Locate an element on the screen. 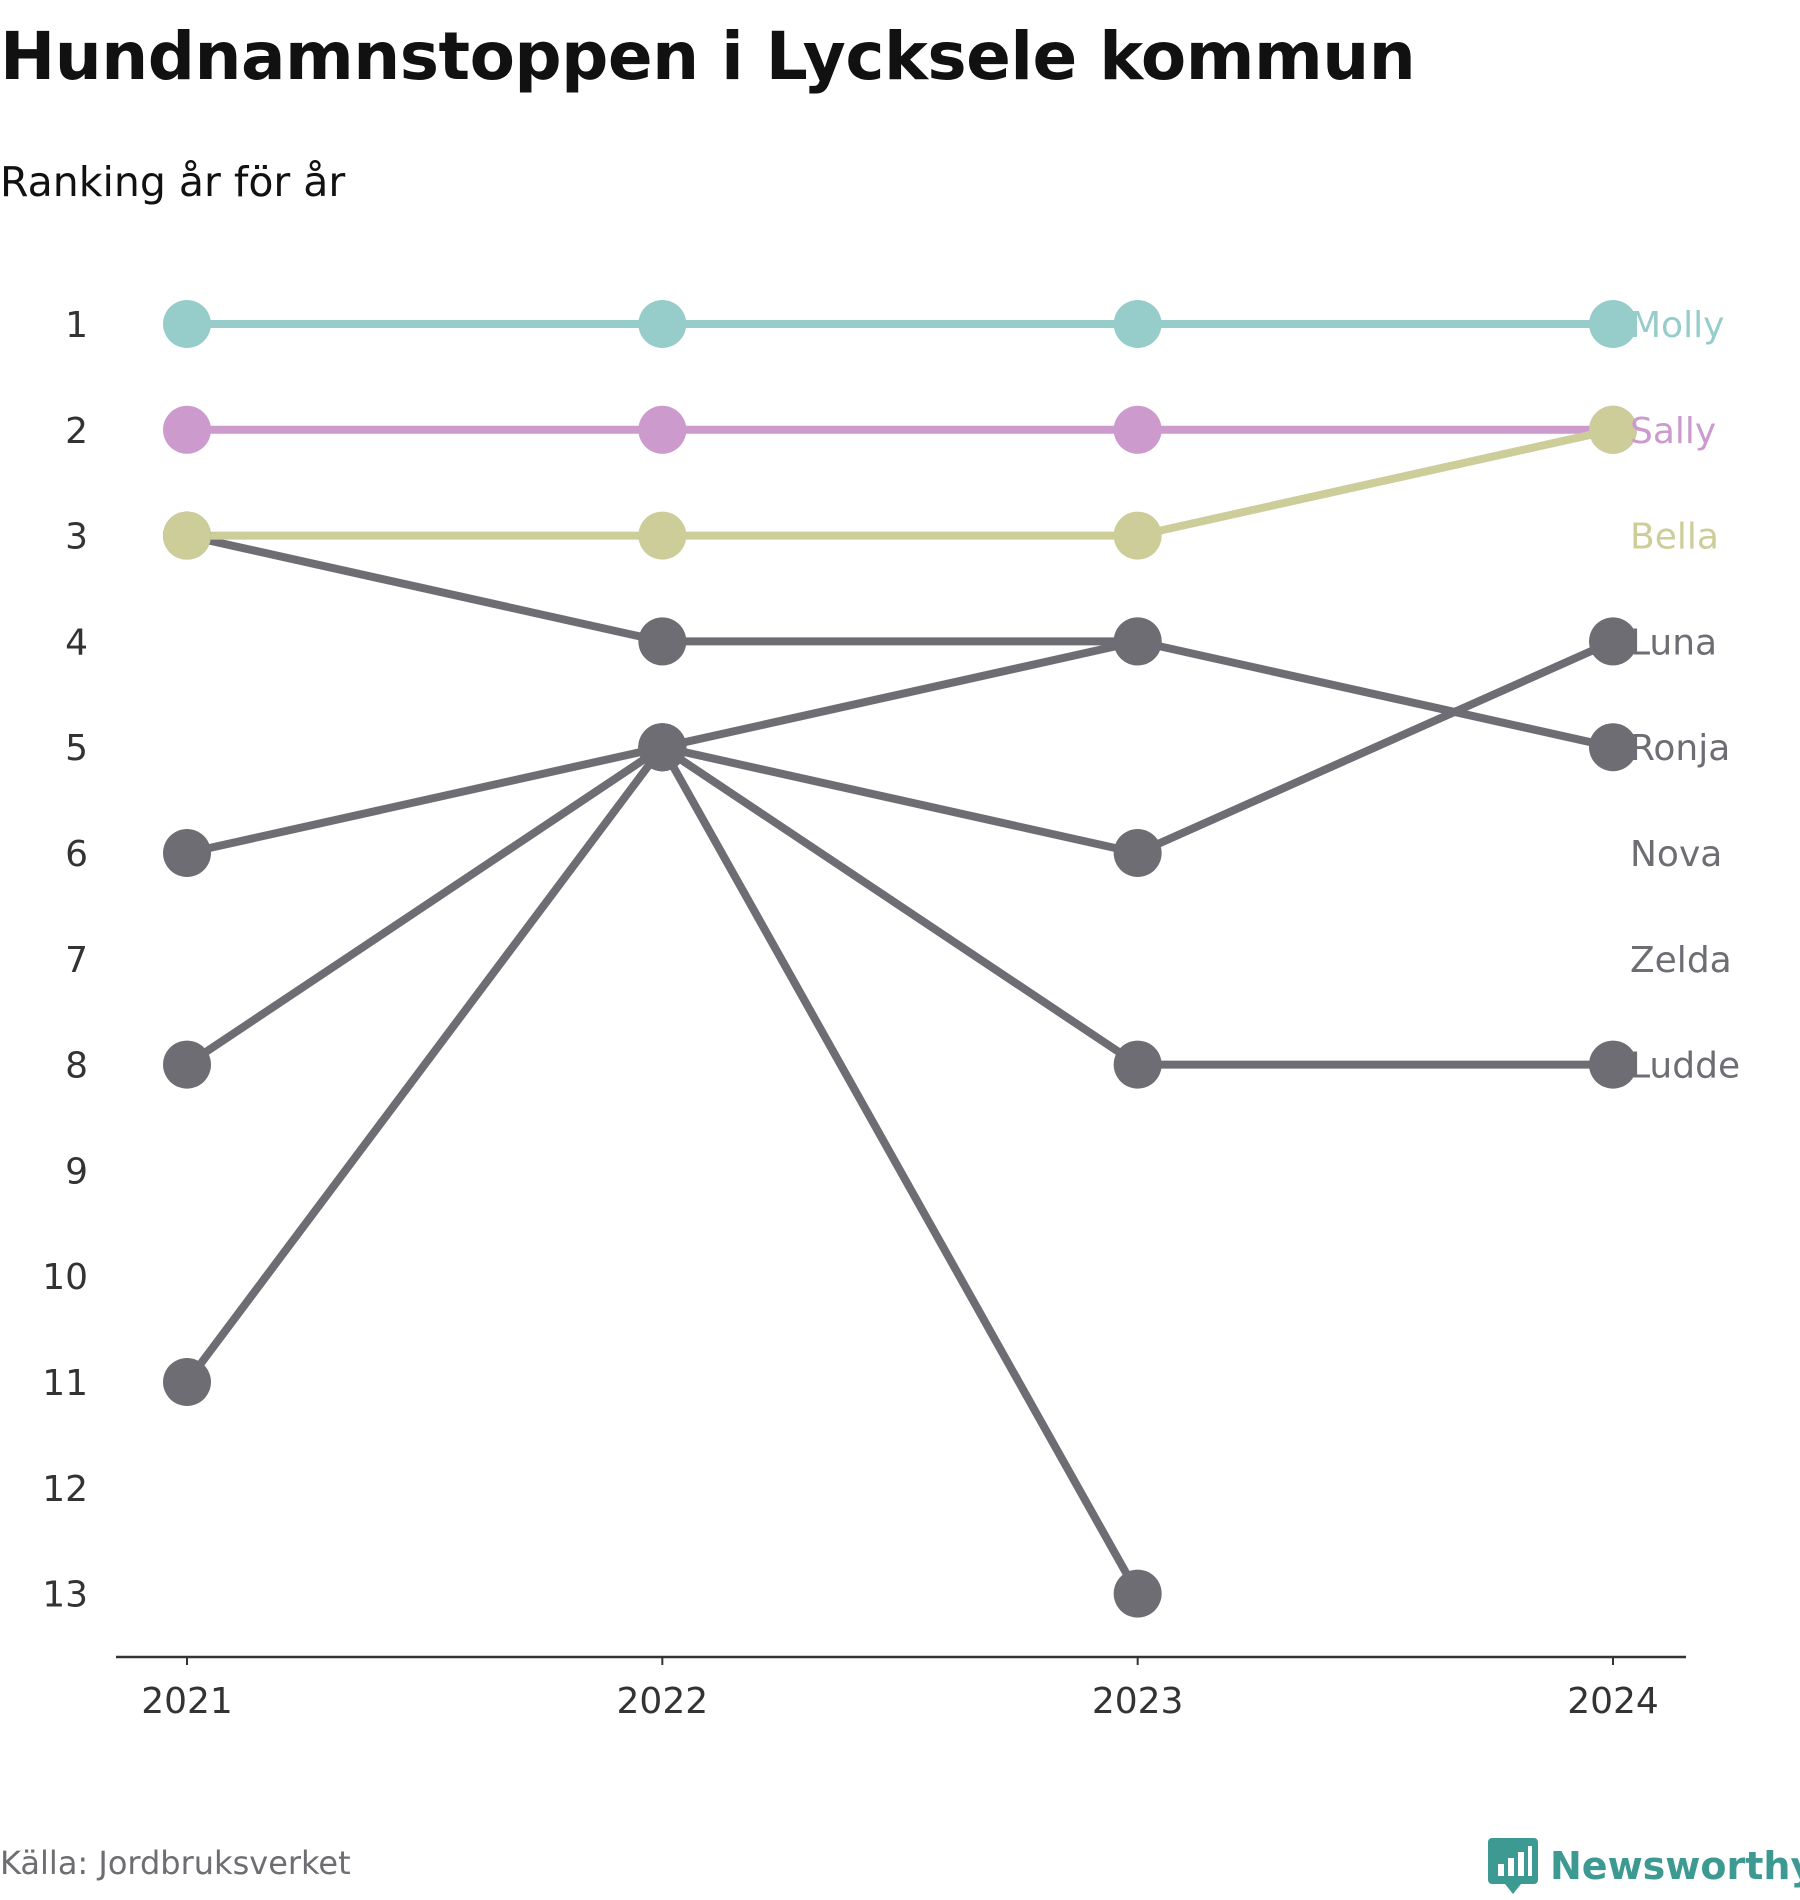  point-molly-2023 is located at coordinates (1137, 324).